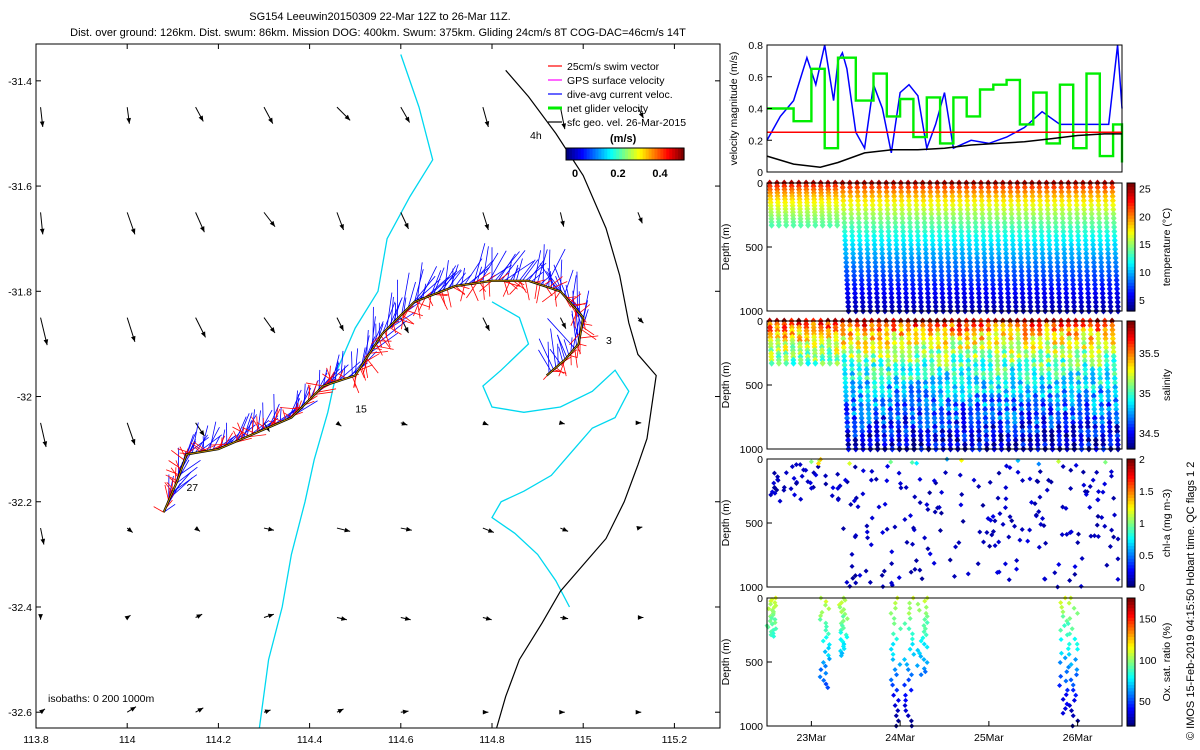 This screenshot has height=750, width=1200. What do you see at coordinates (1148, 661) in the screenshot?
I see `colorbar-tick-label: 100` at bounding box center [1148, 661].